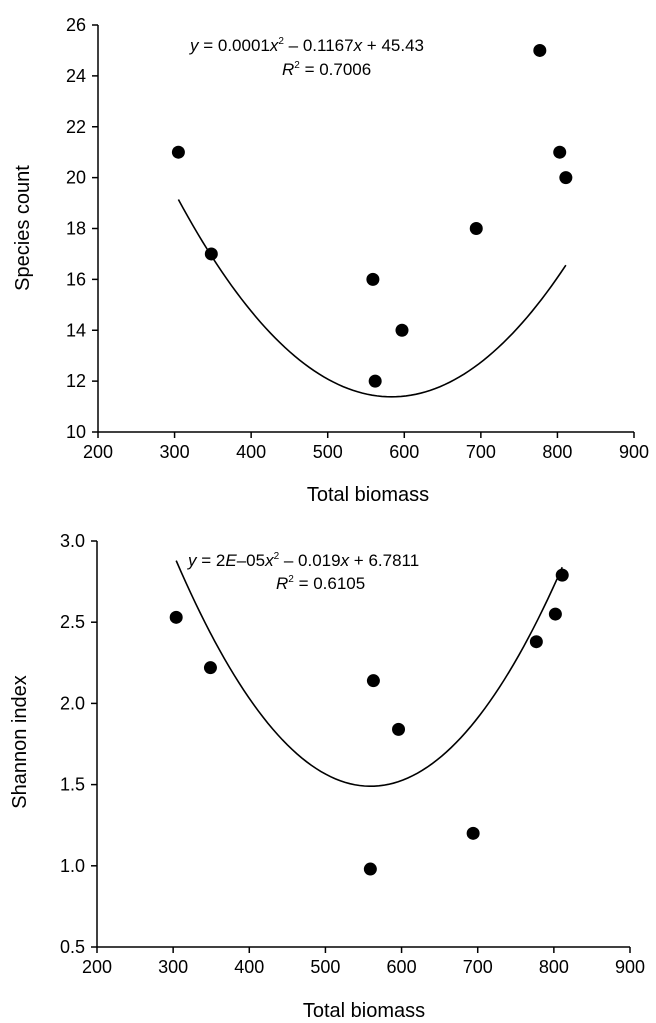  I want to click on y-tick-label: 1.0, so click(72, 866).